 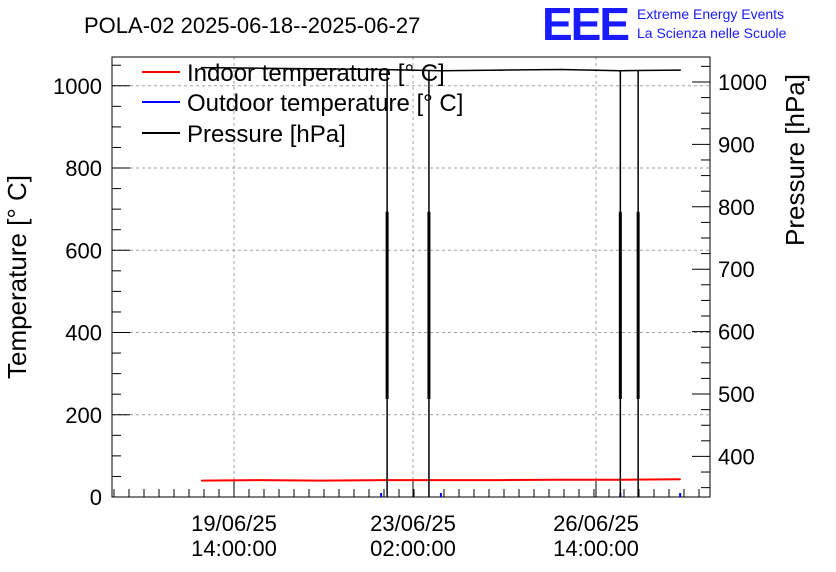 What do you see at coordinates (585, 25) in the screenshot?
I see `eee-logo-mark: EEE` at bounding box center [585, 25].